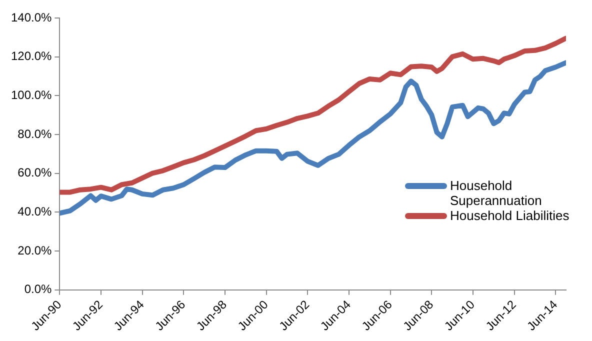 This screenshot has width=592, height=341. I want to click on y-tick-label: 80.0%, so click(35, 133).